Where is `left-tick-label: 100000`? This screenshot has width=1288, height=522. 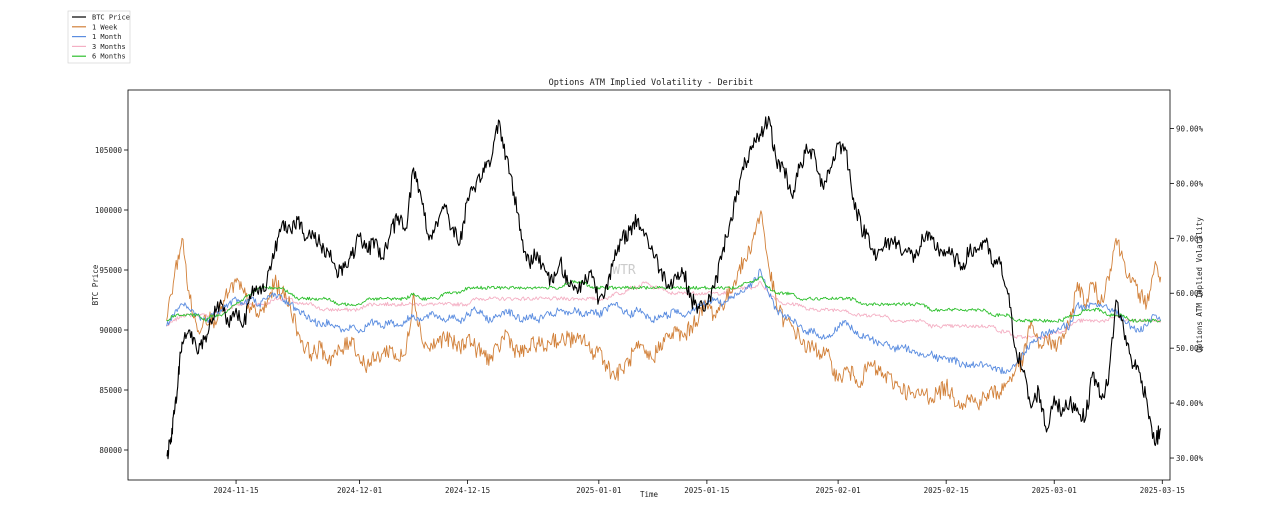
left-tick-label: 100000 is located at coordinates (109, 210).